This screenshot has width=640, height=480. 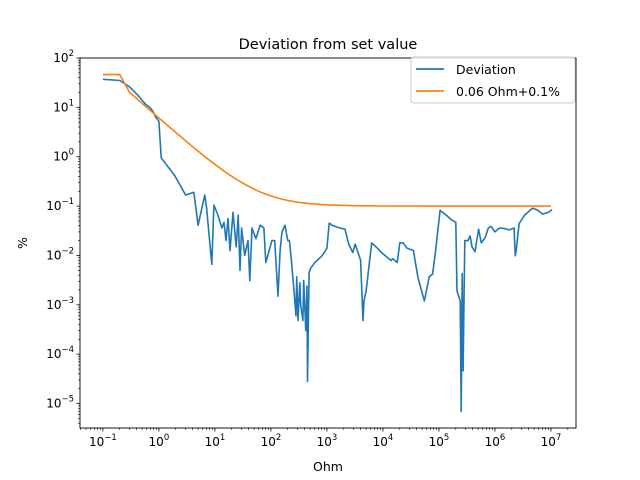 I want to click on x-tick-label: 10⁴, so click(x=383, y=441).